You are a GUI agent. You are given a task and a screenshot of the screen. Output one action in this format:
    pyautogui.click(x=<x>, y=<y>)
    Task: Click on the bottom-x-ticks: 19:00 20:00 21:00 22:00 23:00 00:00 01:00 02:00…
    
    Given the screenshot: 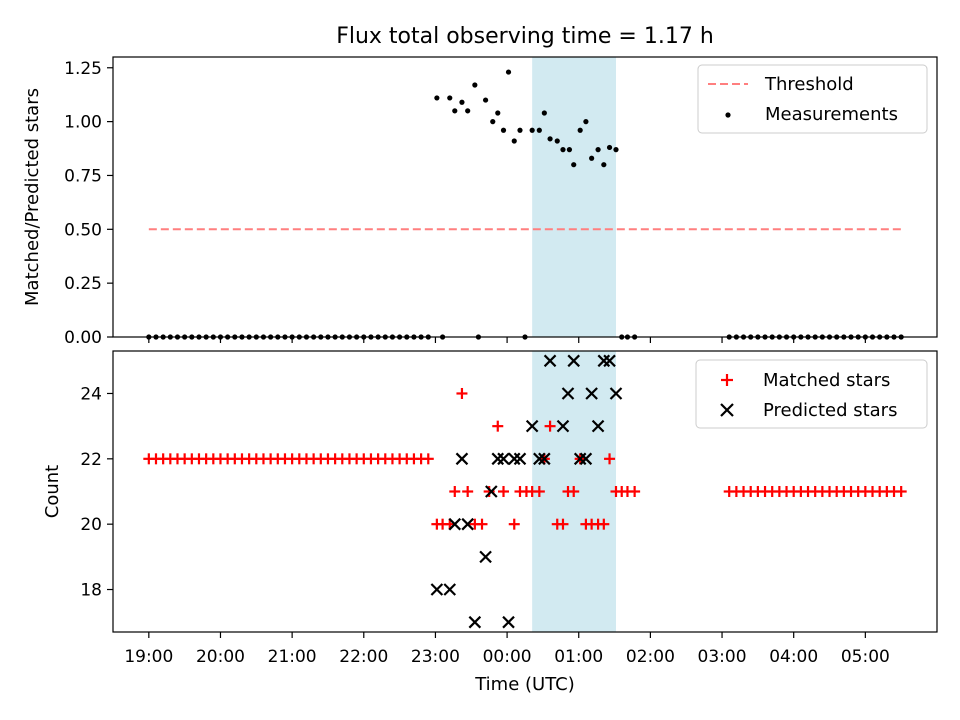 What is the action you would take?
    pyautogui.click(x=507, y=649)
    